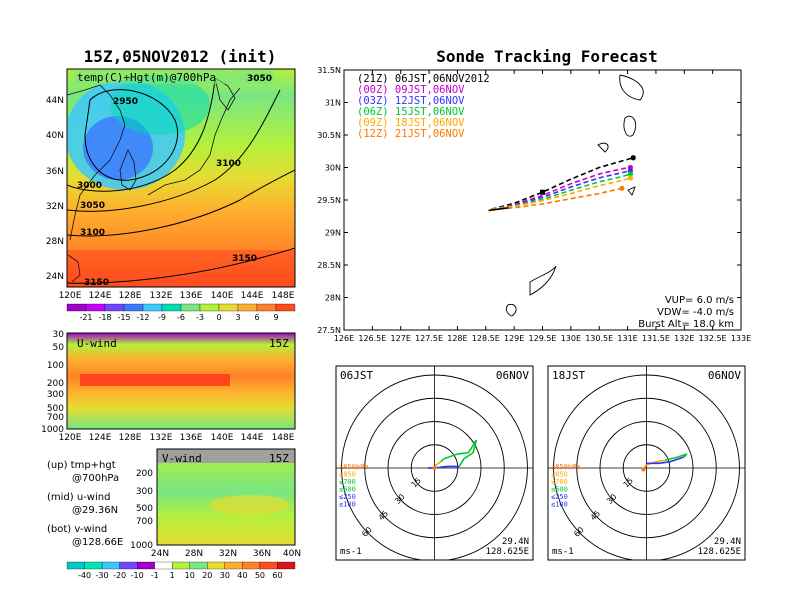  Describe the element at coordinates (181, 268) in the screenshot. I see `warm-region` at that location.